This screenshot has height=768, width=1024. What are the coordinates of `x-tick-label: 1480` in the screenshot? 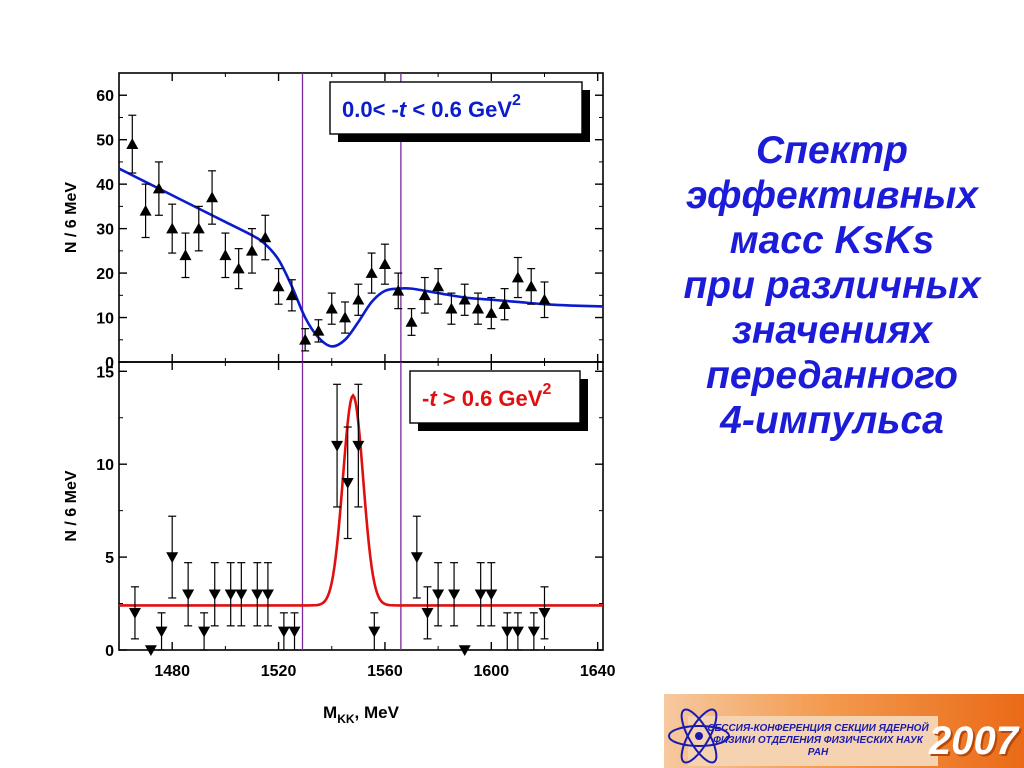 It's located at (172, 671).